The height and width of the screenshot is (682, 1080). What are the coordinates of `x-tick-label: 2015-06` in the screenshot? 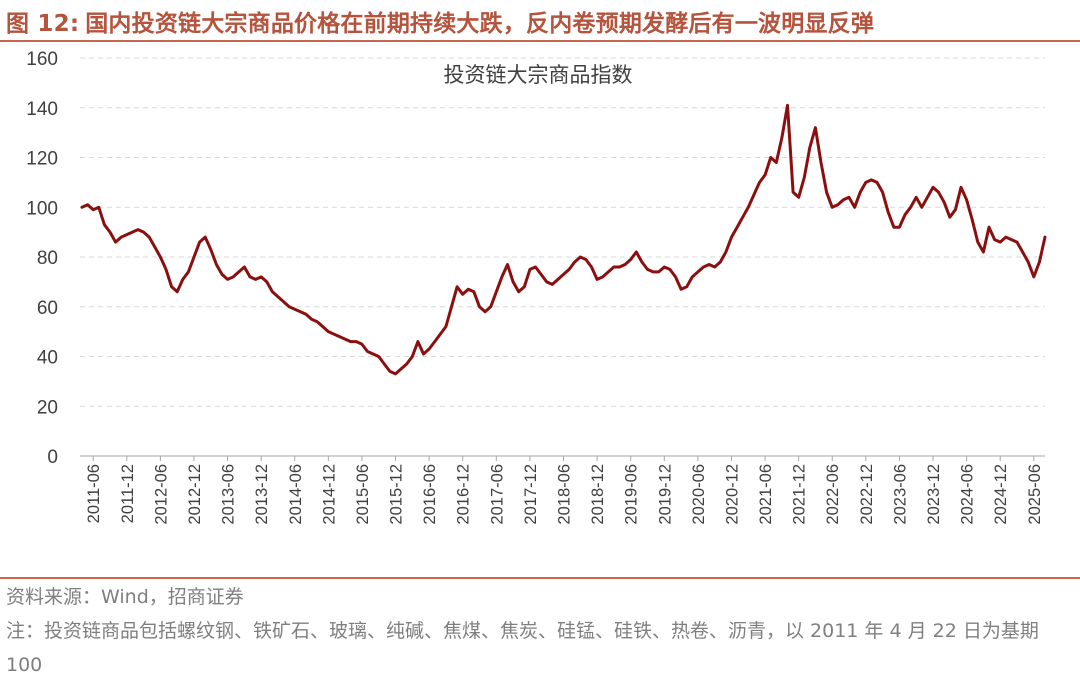 It's located at (363, 494).